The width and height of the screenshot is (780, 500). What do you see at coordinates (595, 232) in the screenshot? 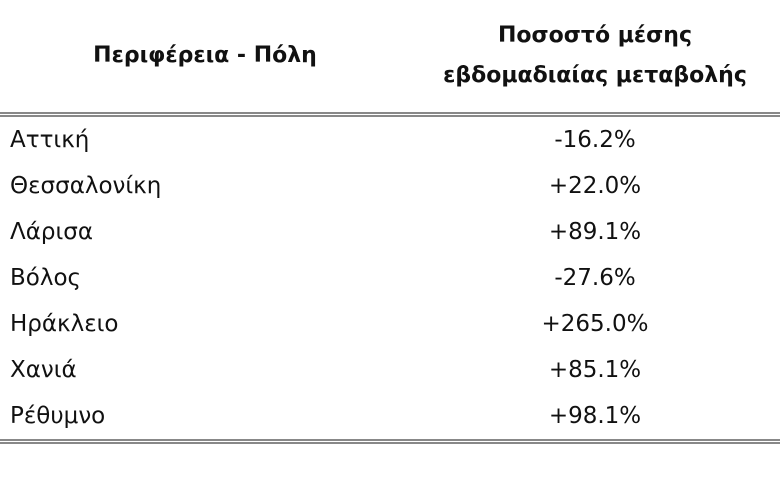
I see `change-cell: +89.1%` at bounding box center [595, 232].